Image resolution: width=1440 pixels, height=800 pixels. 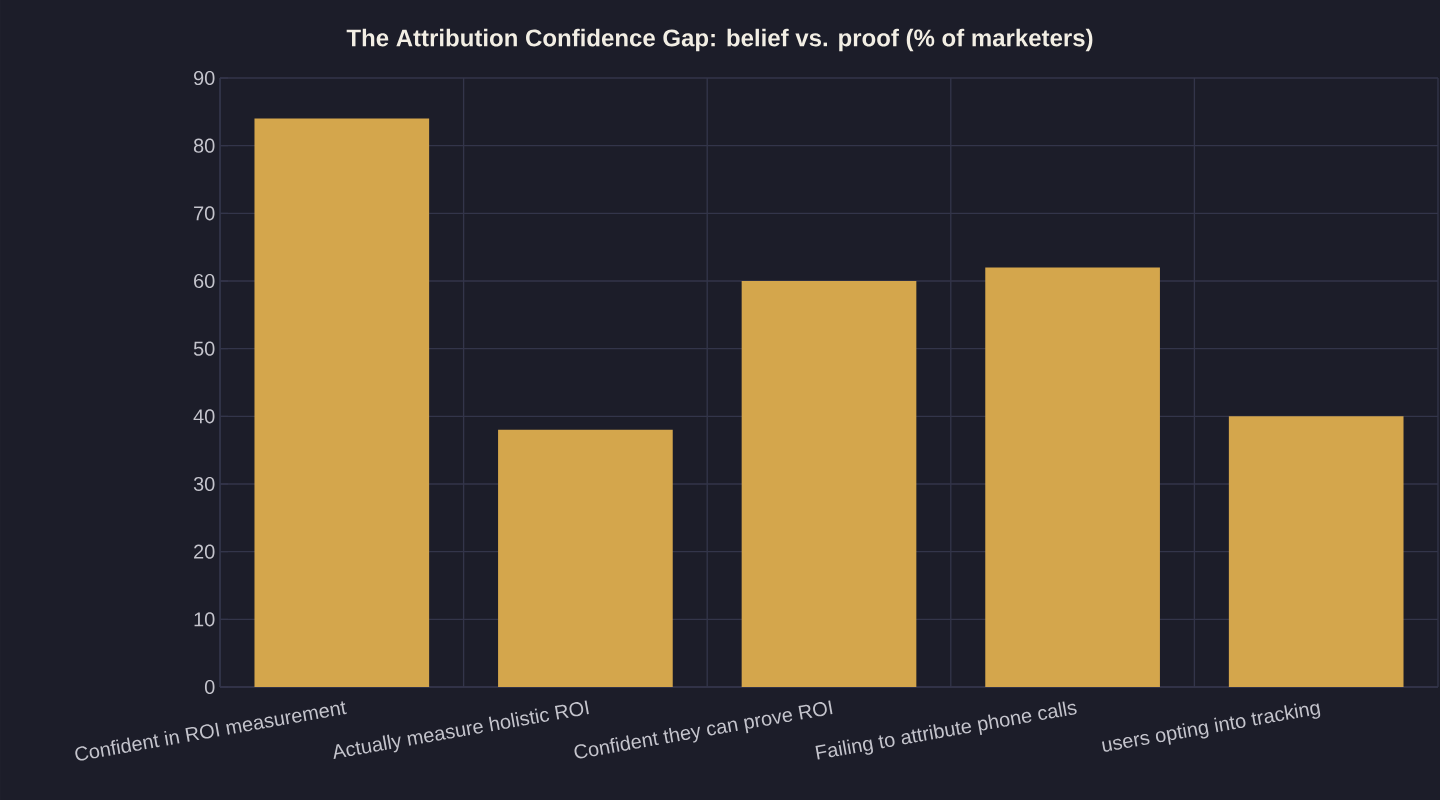 What do you see at coordinates (204, 619) in the screenshot?
I see `y-tick-label: 10` at bounding box center [204, 619].